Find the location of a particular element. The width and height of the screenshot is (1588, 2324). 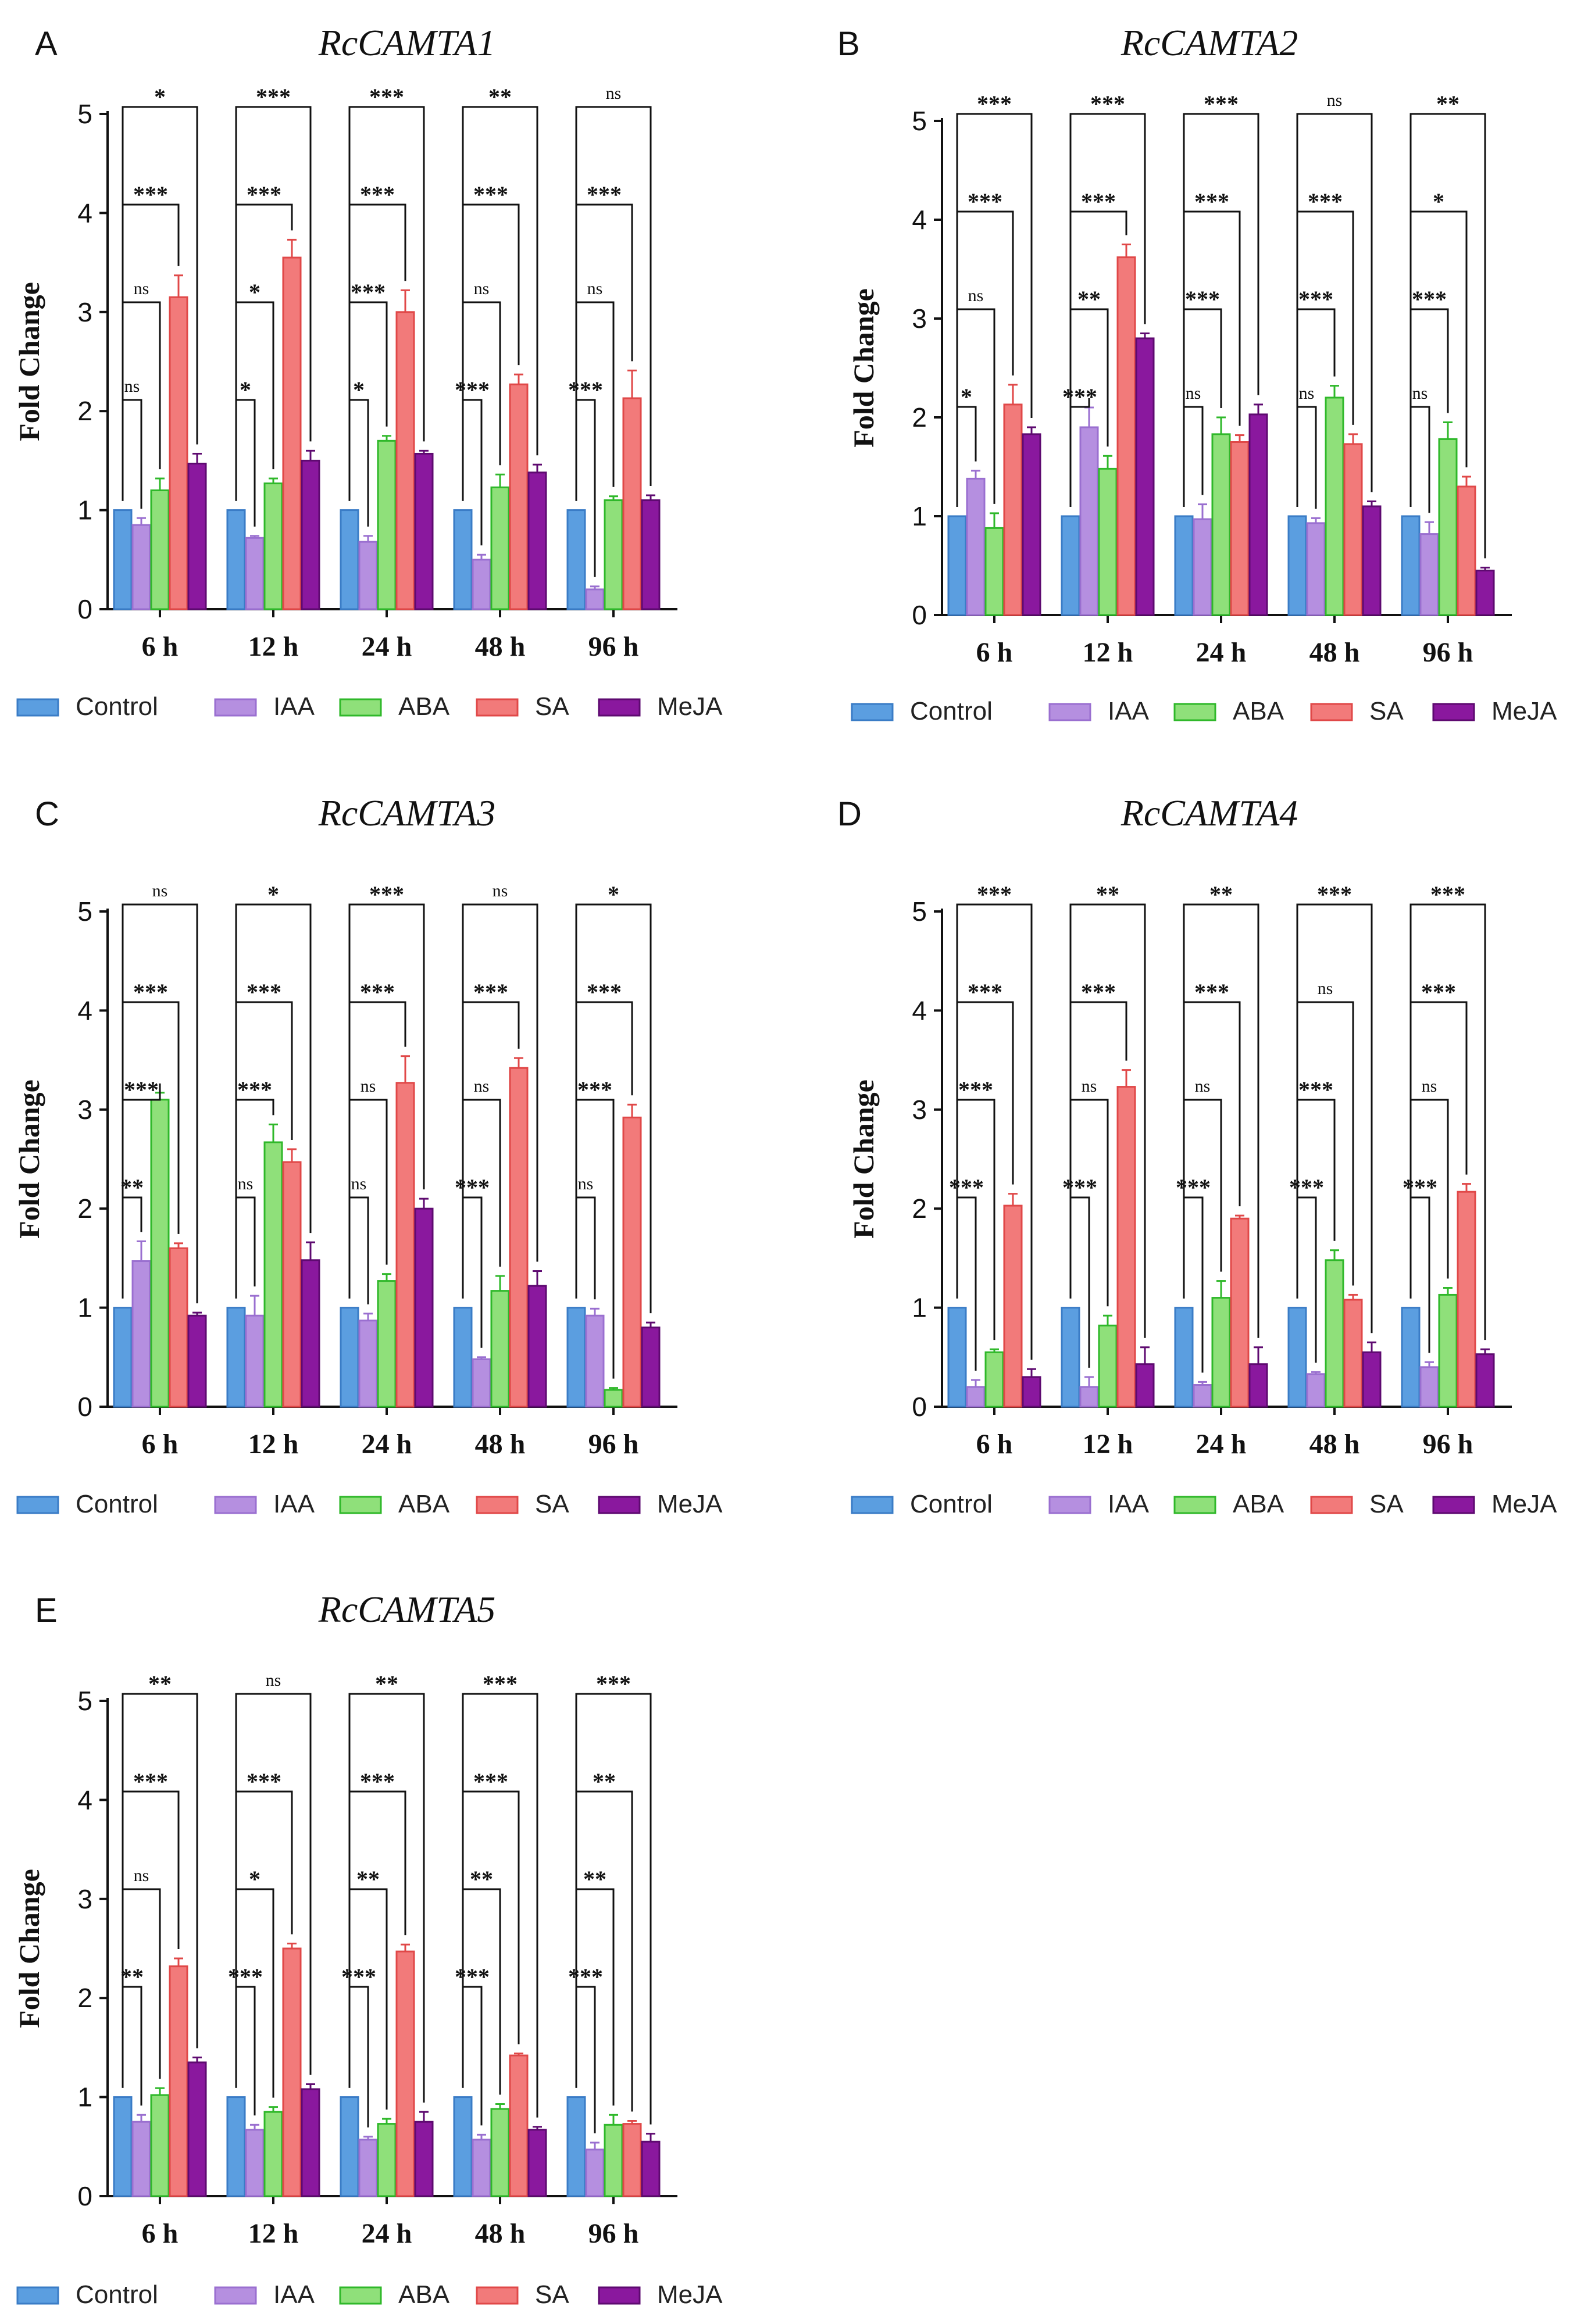

bar-iaa-48h is located at coordinates (481, 2168).